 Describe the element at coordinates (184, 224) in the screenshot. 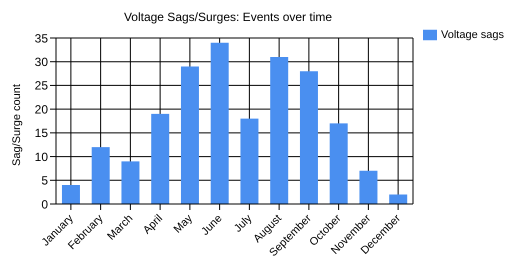

I see `x-tick-label: May` at that location.